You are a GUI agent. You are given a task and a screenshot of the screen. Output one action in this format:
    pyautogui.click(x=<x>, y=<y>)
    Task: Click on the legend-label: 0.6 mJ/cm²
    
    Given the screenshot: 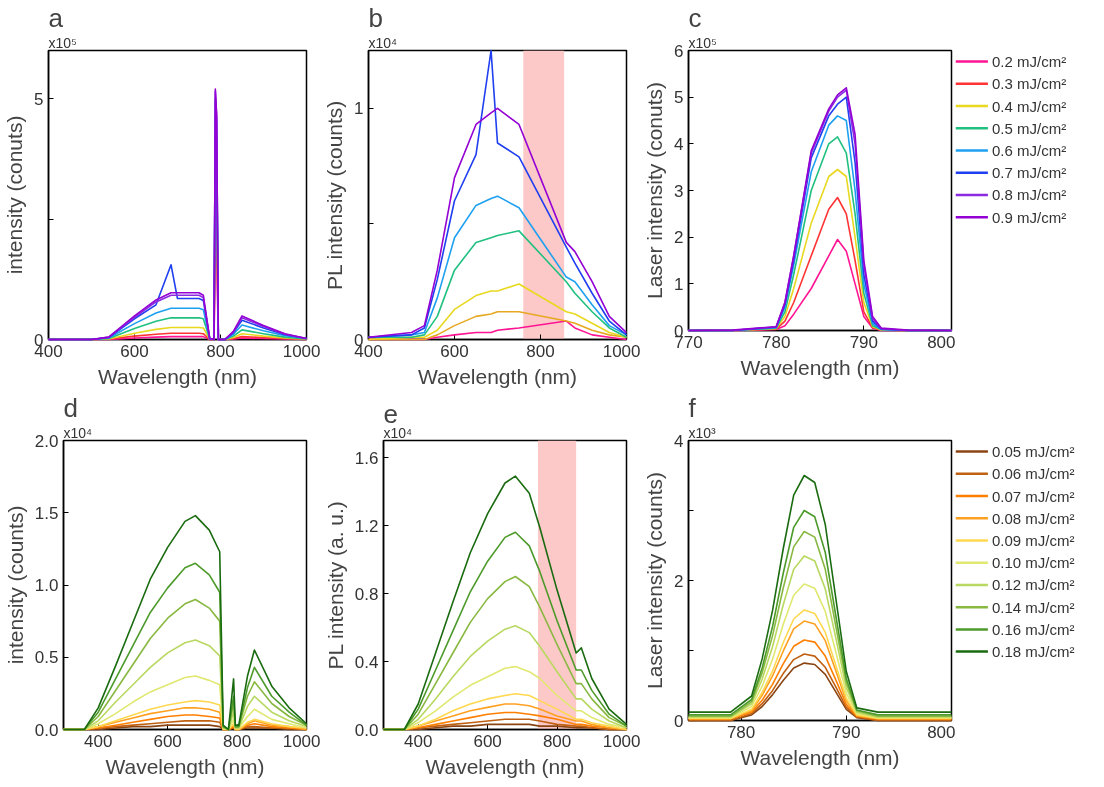 What is the action you would take?
    pyautogui.click(x=1029, y=150)
    